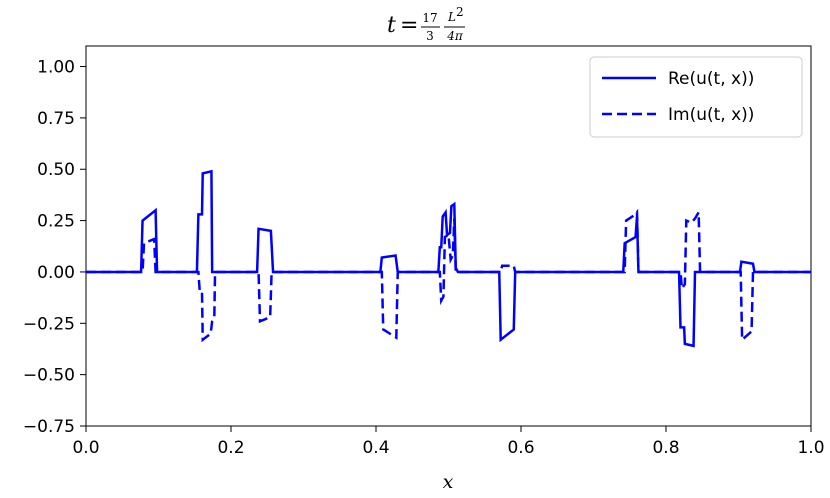 The image size is (830, 498). Describe the element at coordinates (430, 36) in the screenshot. I see `title-frac1-den: 3` at that location.